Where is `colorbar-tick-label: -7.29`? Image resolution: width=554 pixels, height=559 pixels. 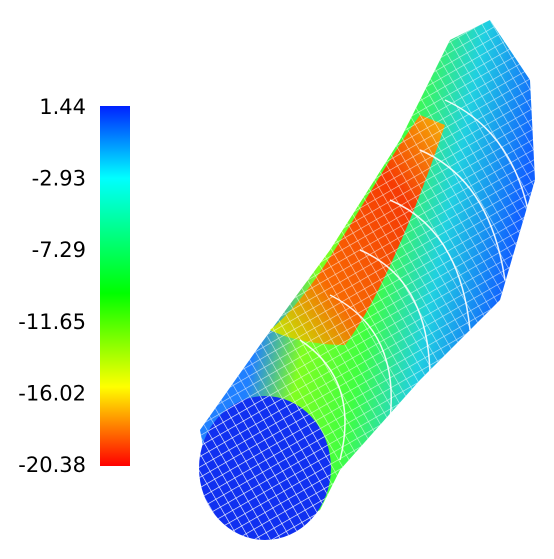 colorbar-tick-label: -7.29 is located at coordinates (59, 250).